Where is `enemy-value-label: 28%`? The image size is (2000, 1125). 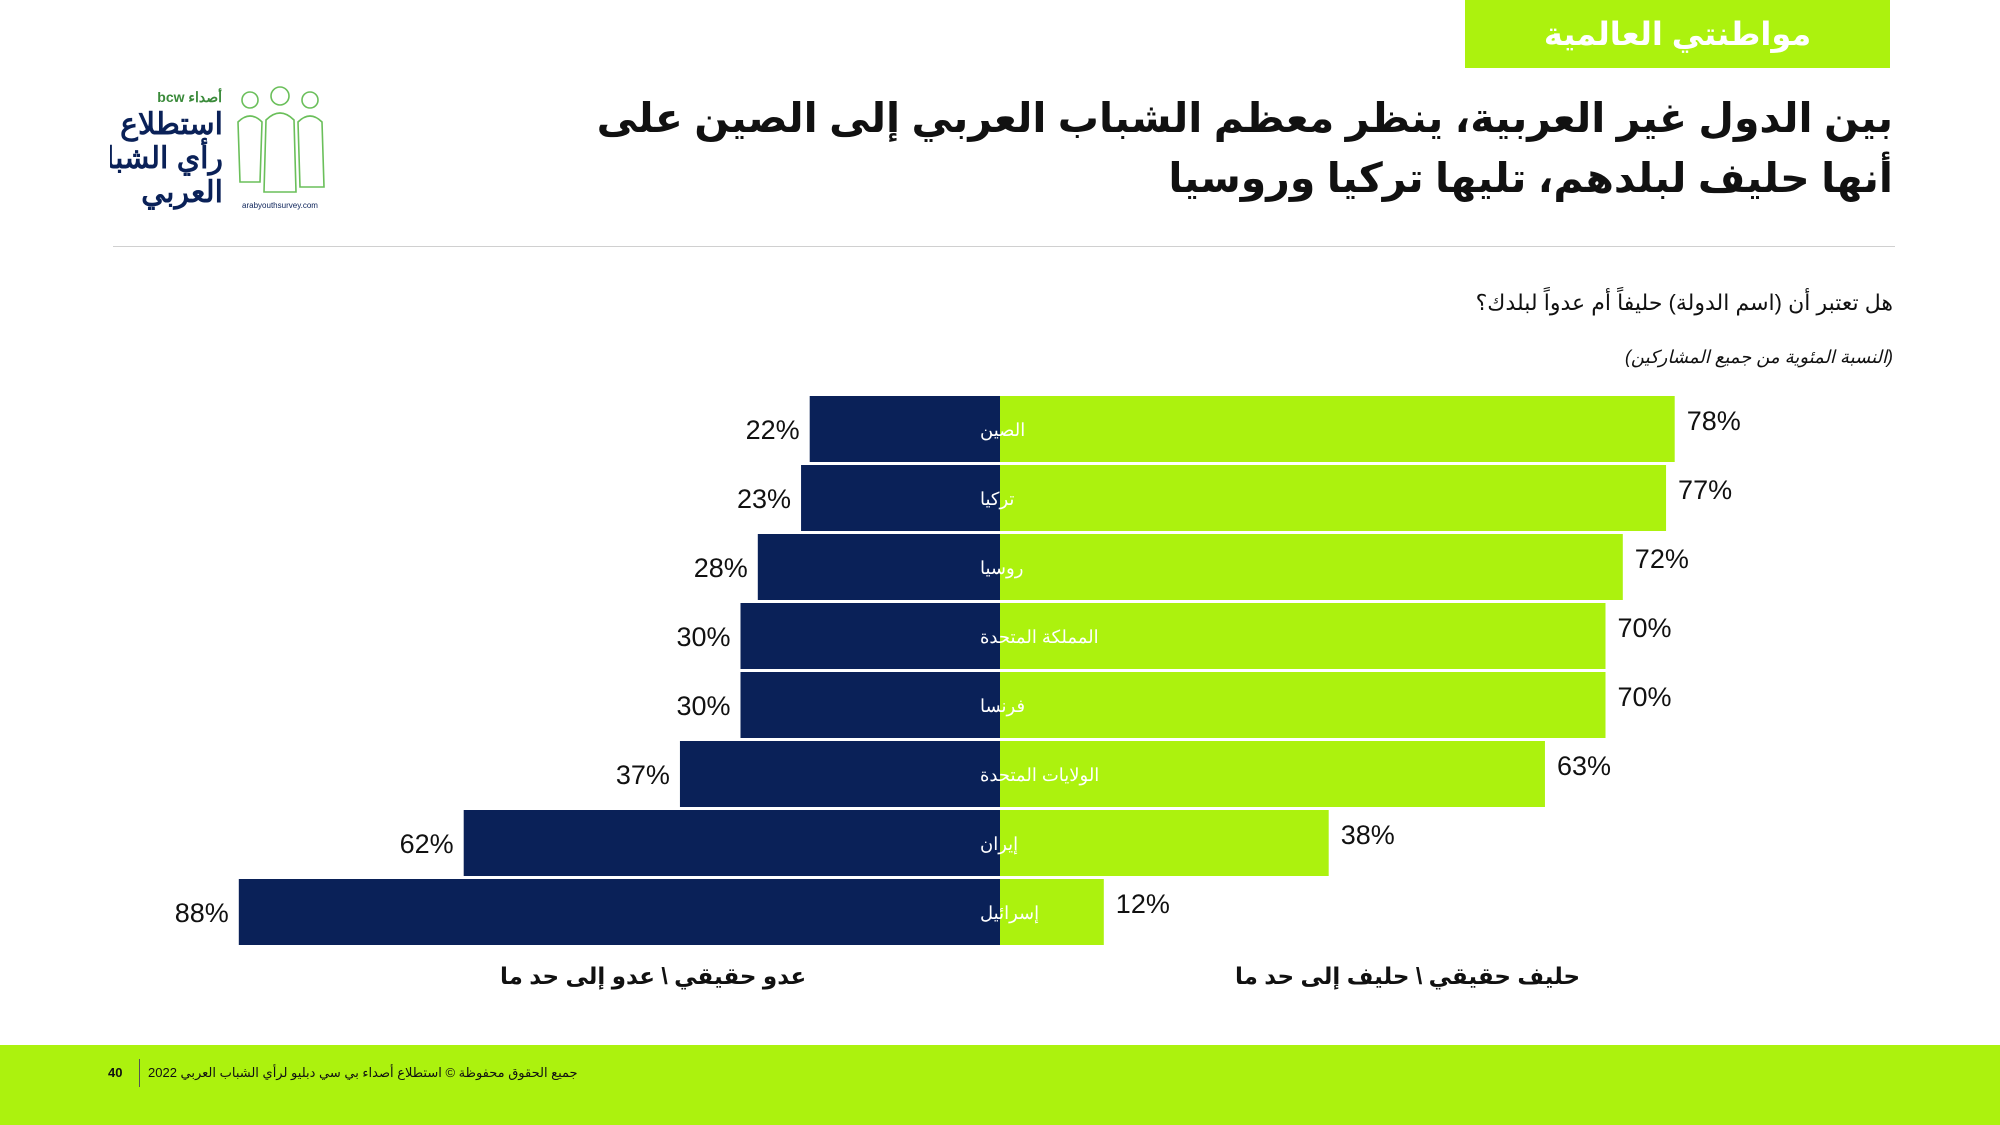
enemy-value-label: 28% is located at coordinates (721, 568).